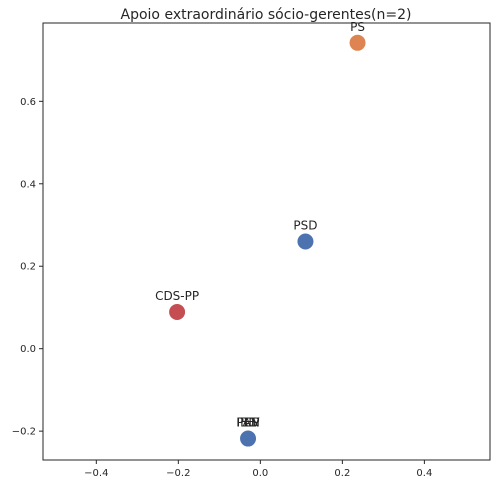 Image resolution: width=496 pixels, height=486 pixels. I want to click on data-label-pcp: PCP, so click(248, 423).